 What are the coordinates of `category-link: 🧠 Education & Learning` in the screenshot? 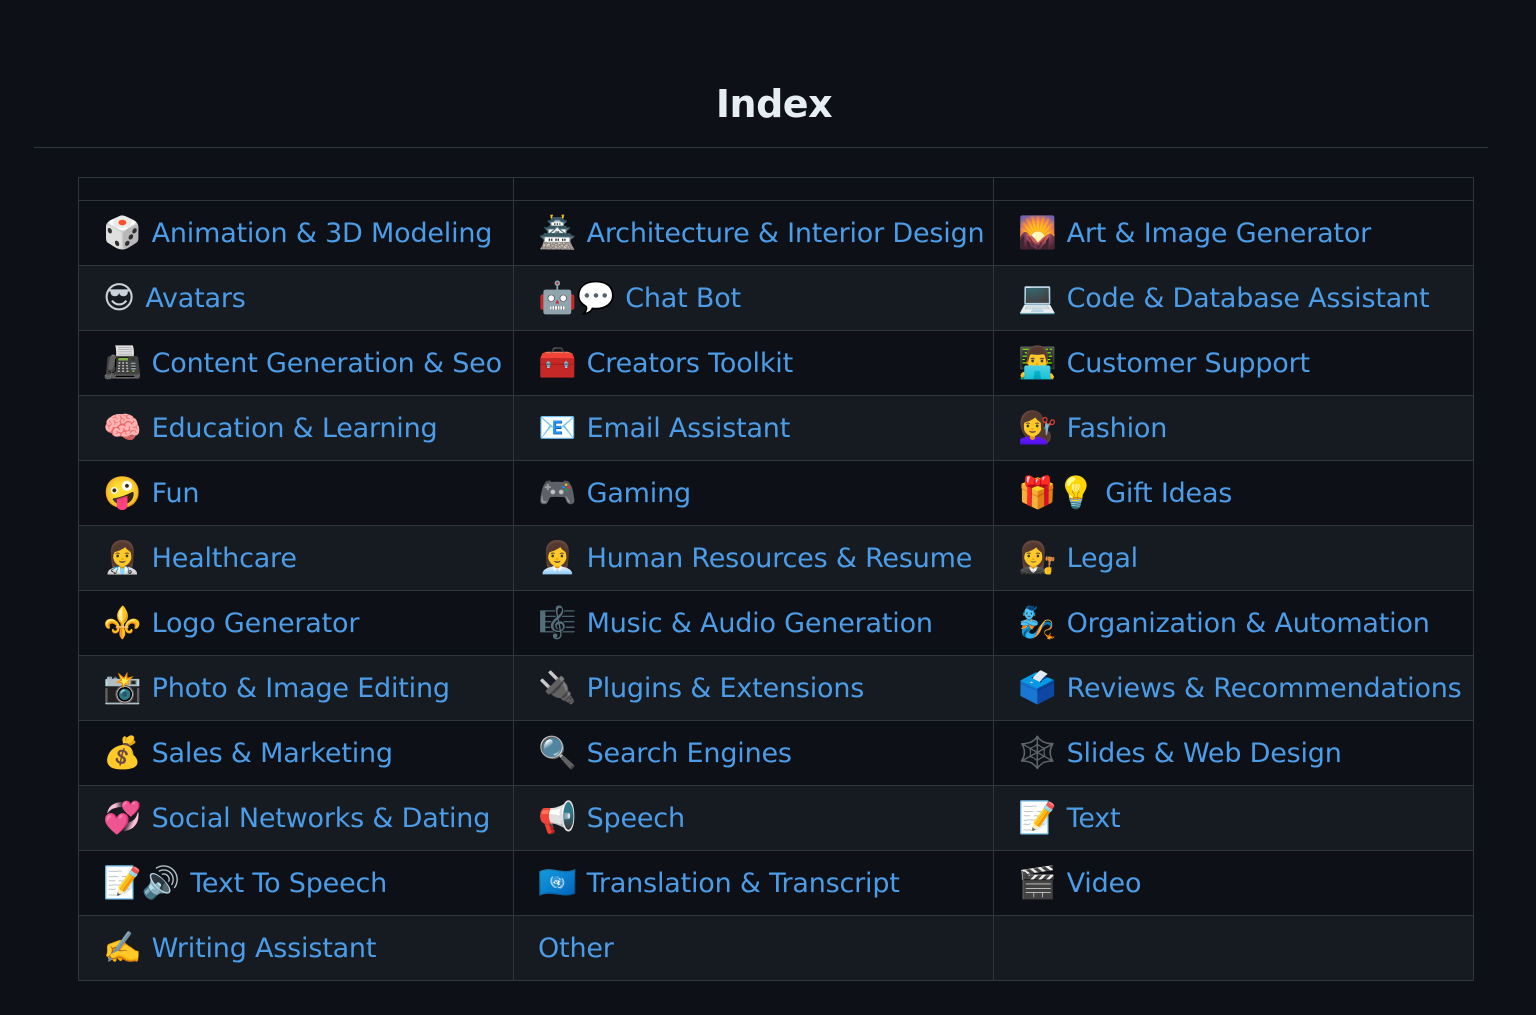 It's located at (270, 427).